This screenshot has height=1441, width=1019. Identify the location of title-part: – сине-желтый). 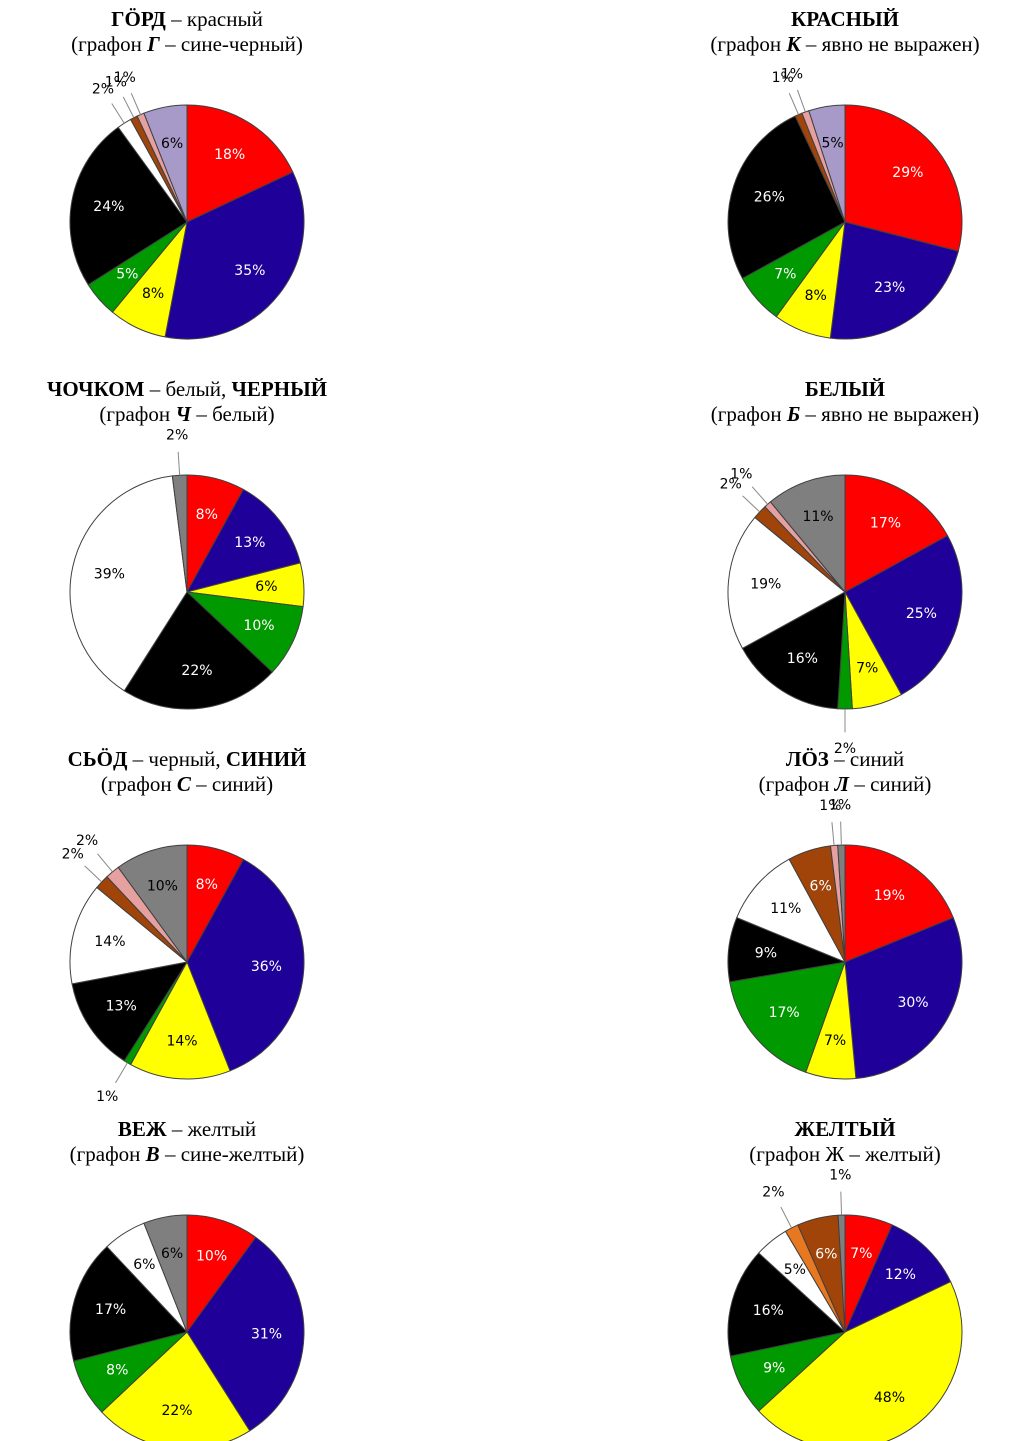
(232, 1154).